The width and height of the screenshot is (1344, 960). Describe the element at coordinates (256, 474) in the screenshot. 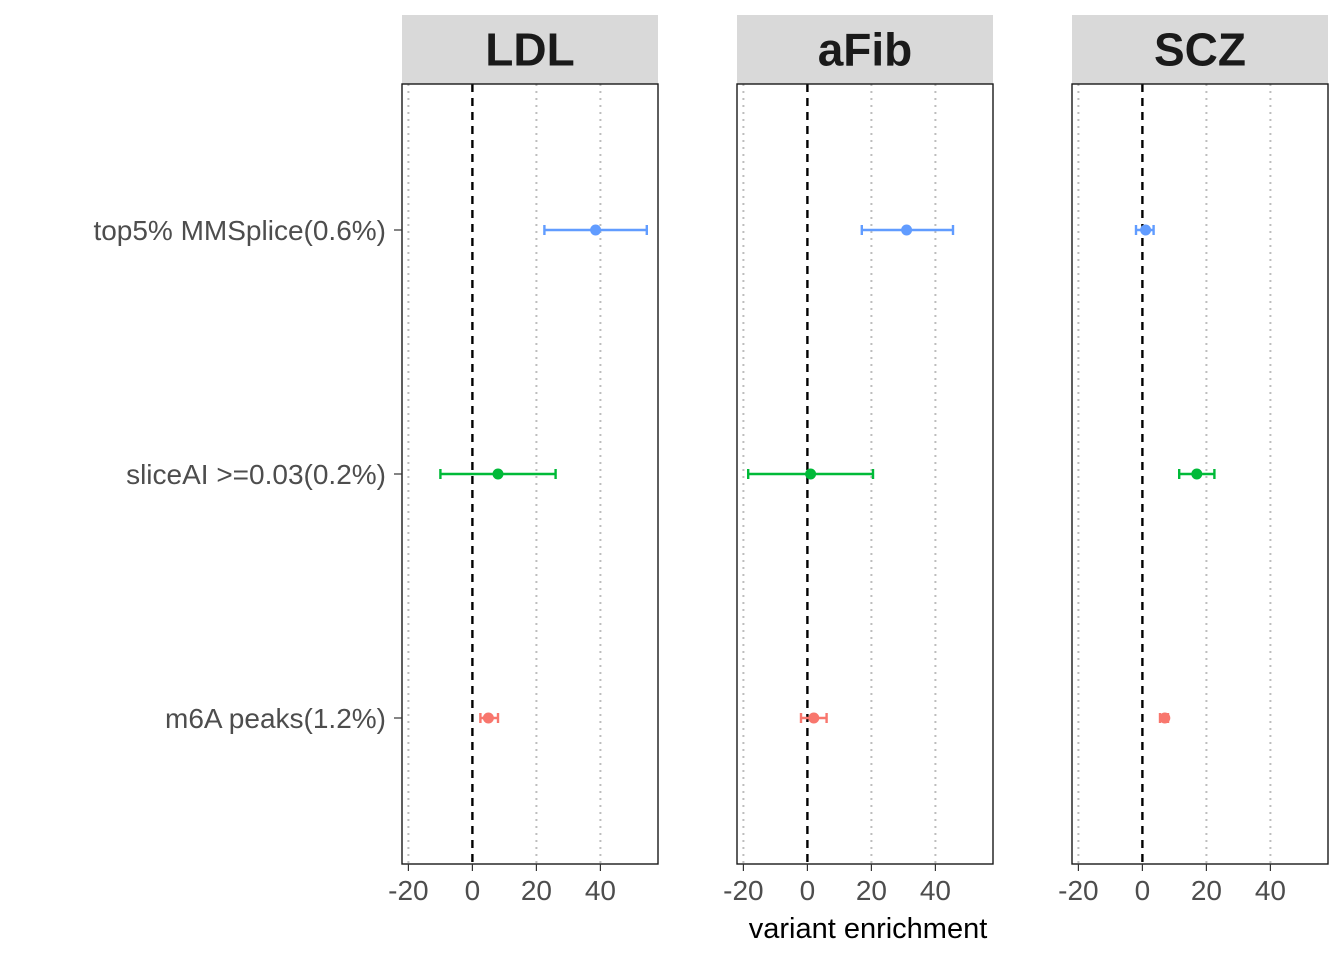

I see `y-tick-label: sliceAI >=0.03(0.2%)` at that location.